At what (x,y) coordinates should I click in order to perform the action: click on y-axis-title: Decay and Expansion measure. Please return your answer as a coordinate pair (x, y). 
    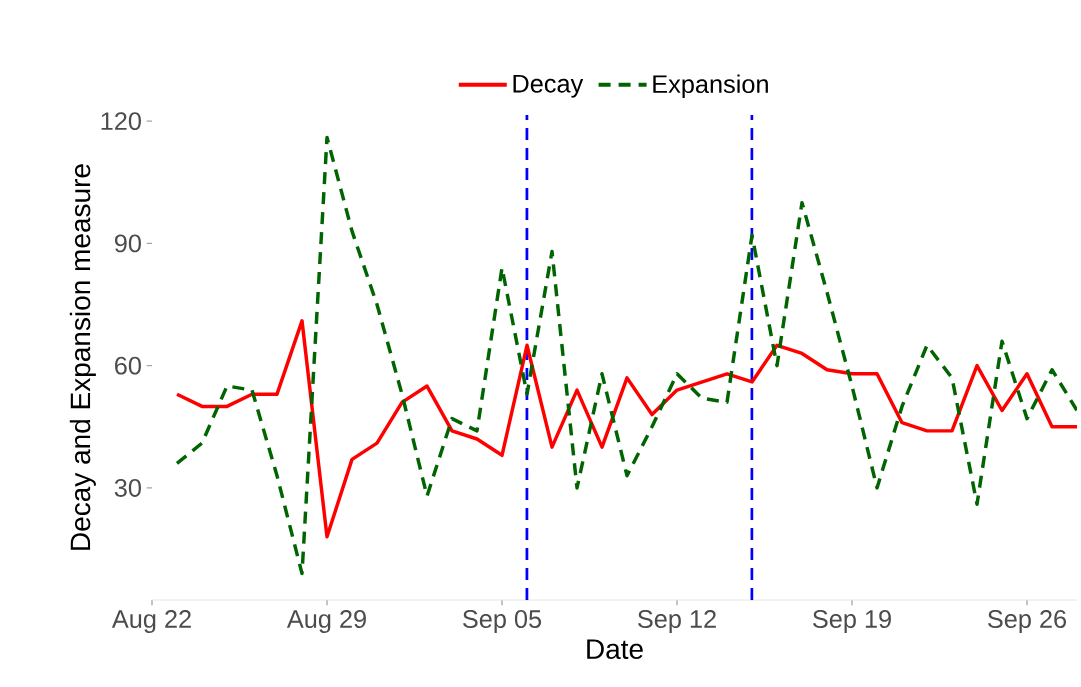
    Looking at the image, I should click on (82, 357).